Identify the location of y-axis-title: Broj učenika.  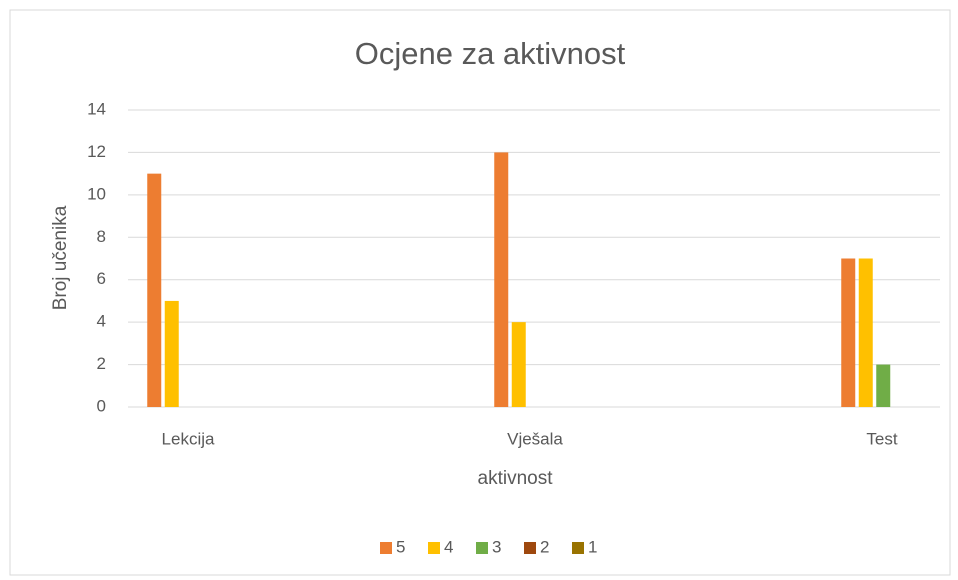
(60, 257).